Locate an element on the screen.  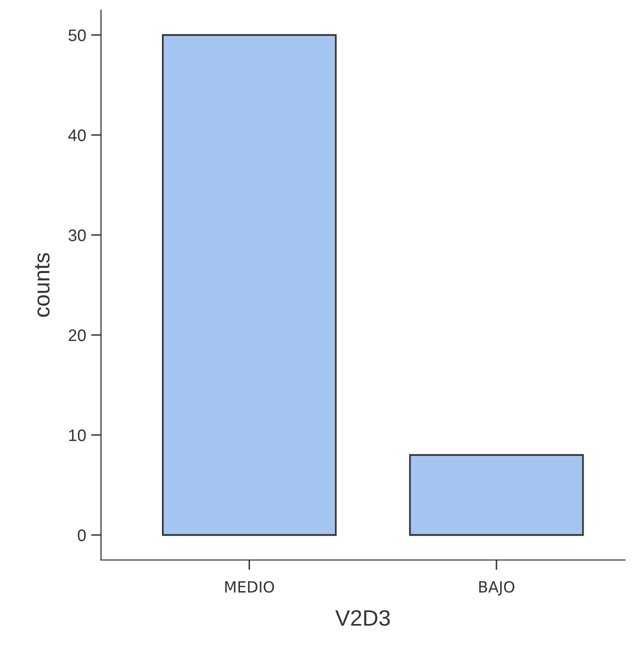
y-tick-label: 50 is located at coordinates (77, 35).